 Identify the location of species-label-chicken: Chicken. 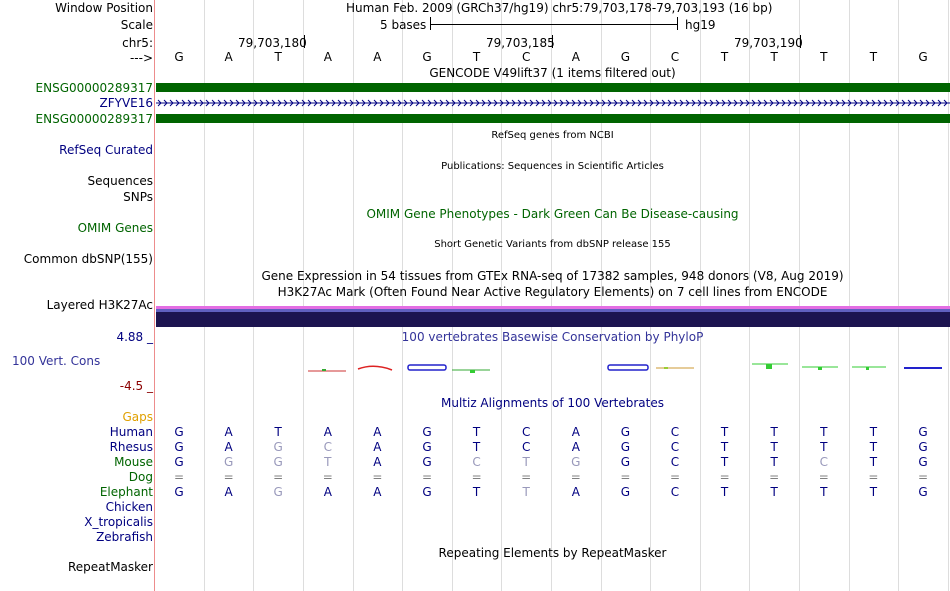
(129, 507).